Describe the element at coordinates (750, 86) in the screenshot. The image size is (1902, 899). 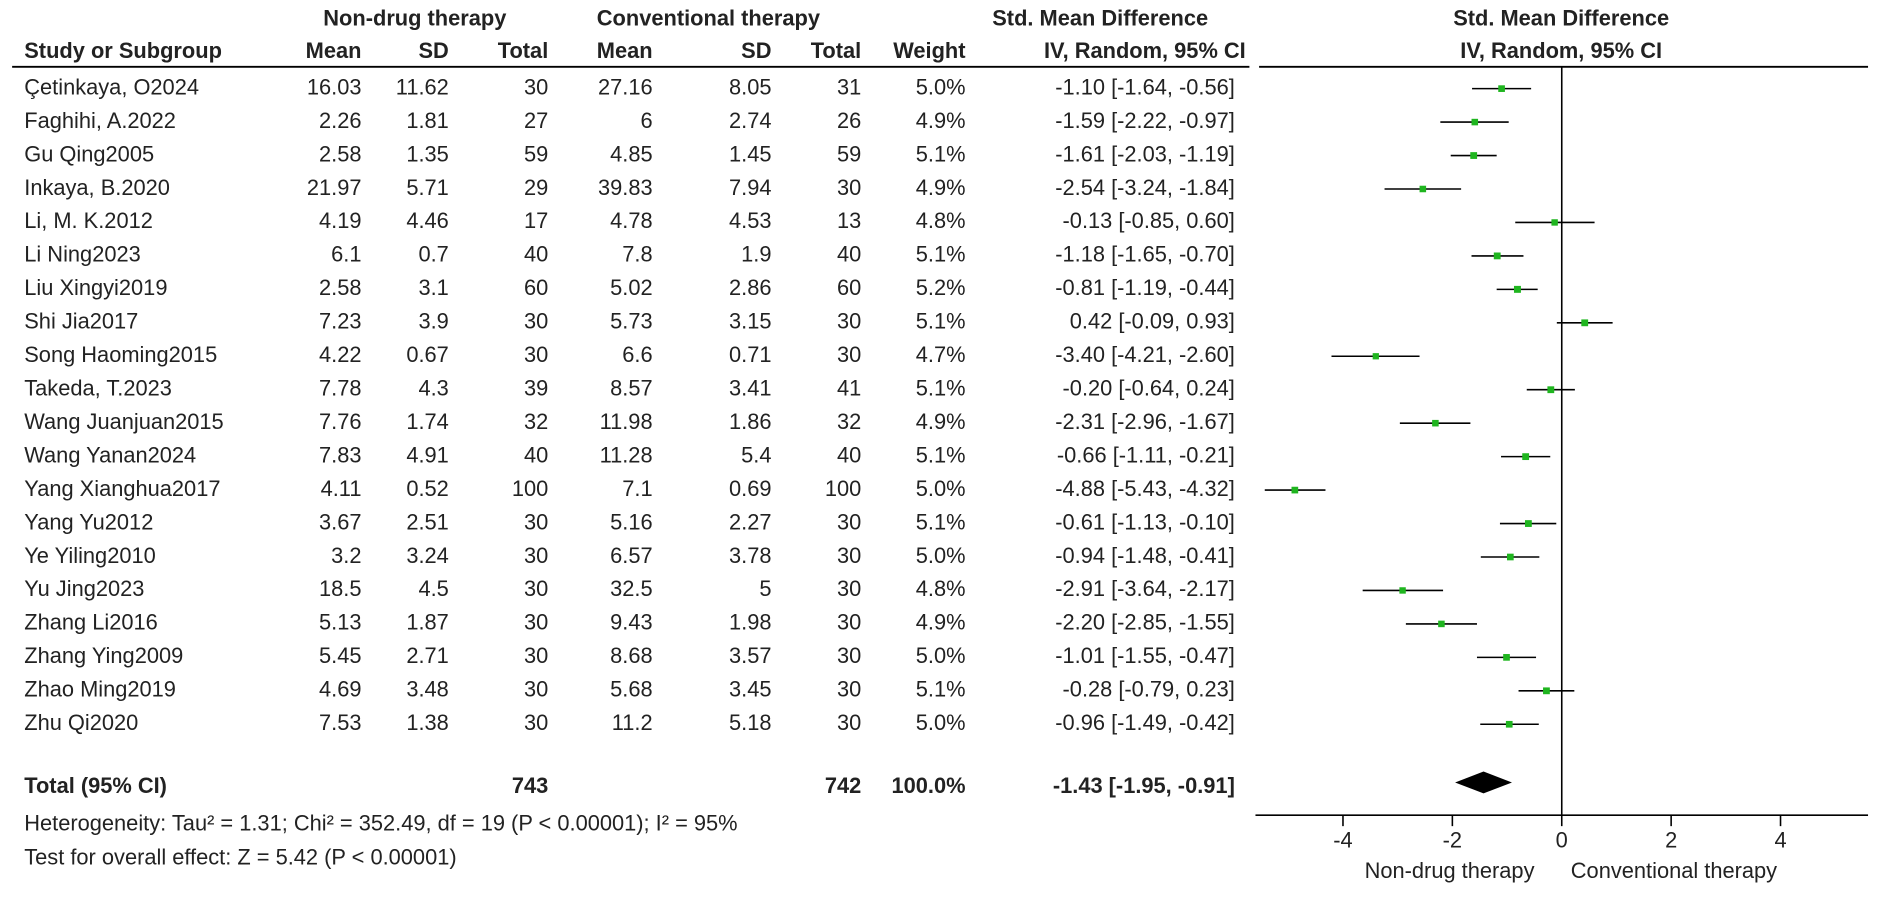
I see `cell: 8.05` at that location.